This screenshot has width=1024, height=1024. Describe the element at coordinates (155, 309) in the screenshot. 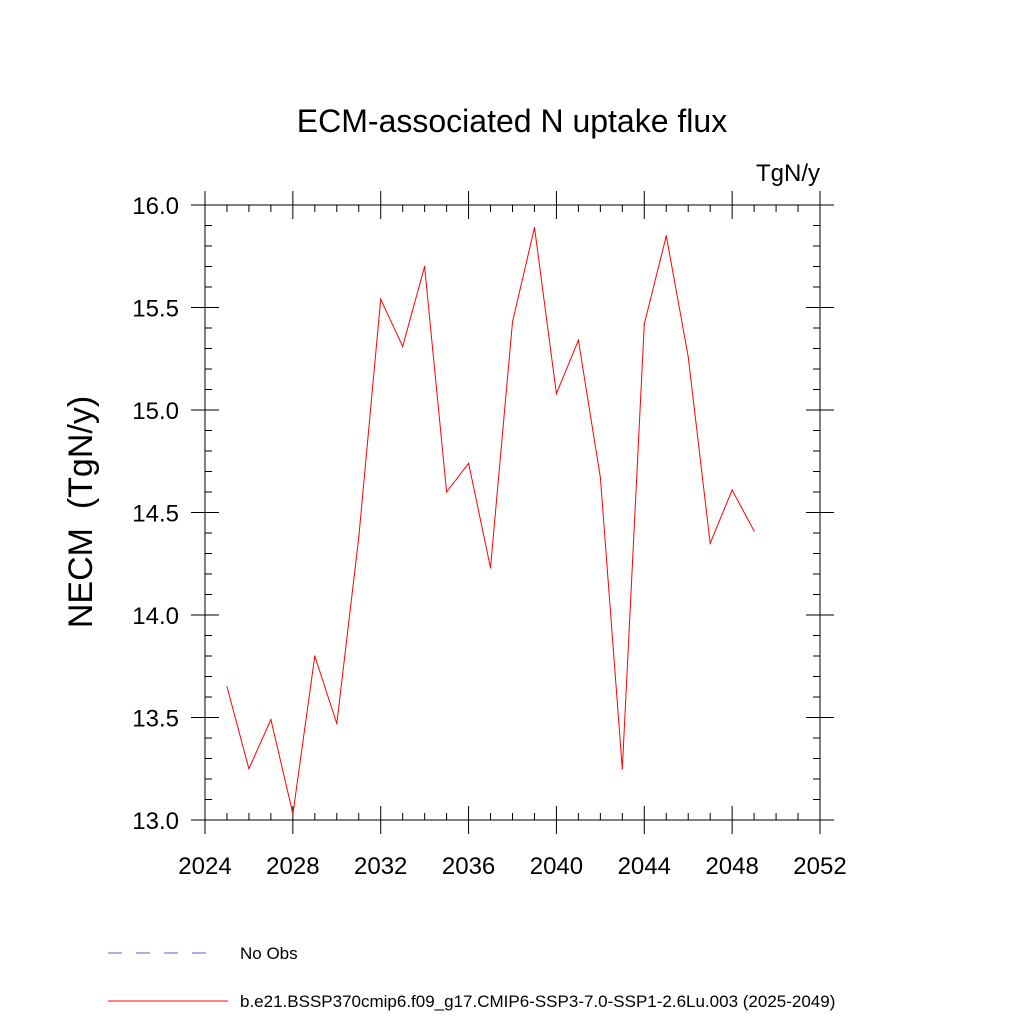

I see `y-tick-label: 15.5` at that location.